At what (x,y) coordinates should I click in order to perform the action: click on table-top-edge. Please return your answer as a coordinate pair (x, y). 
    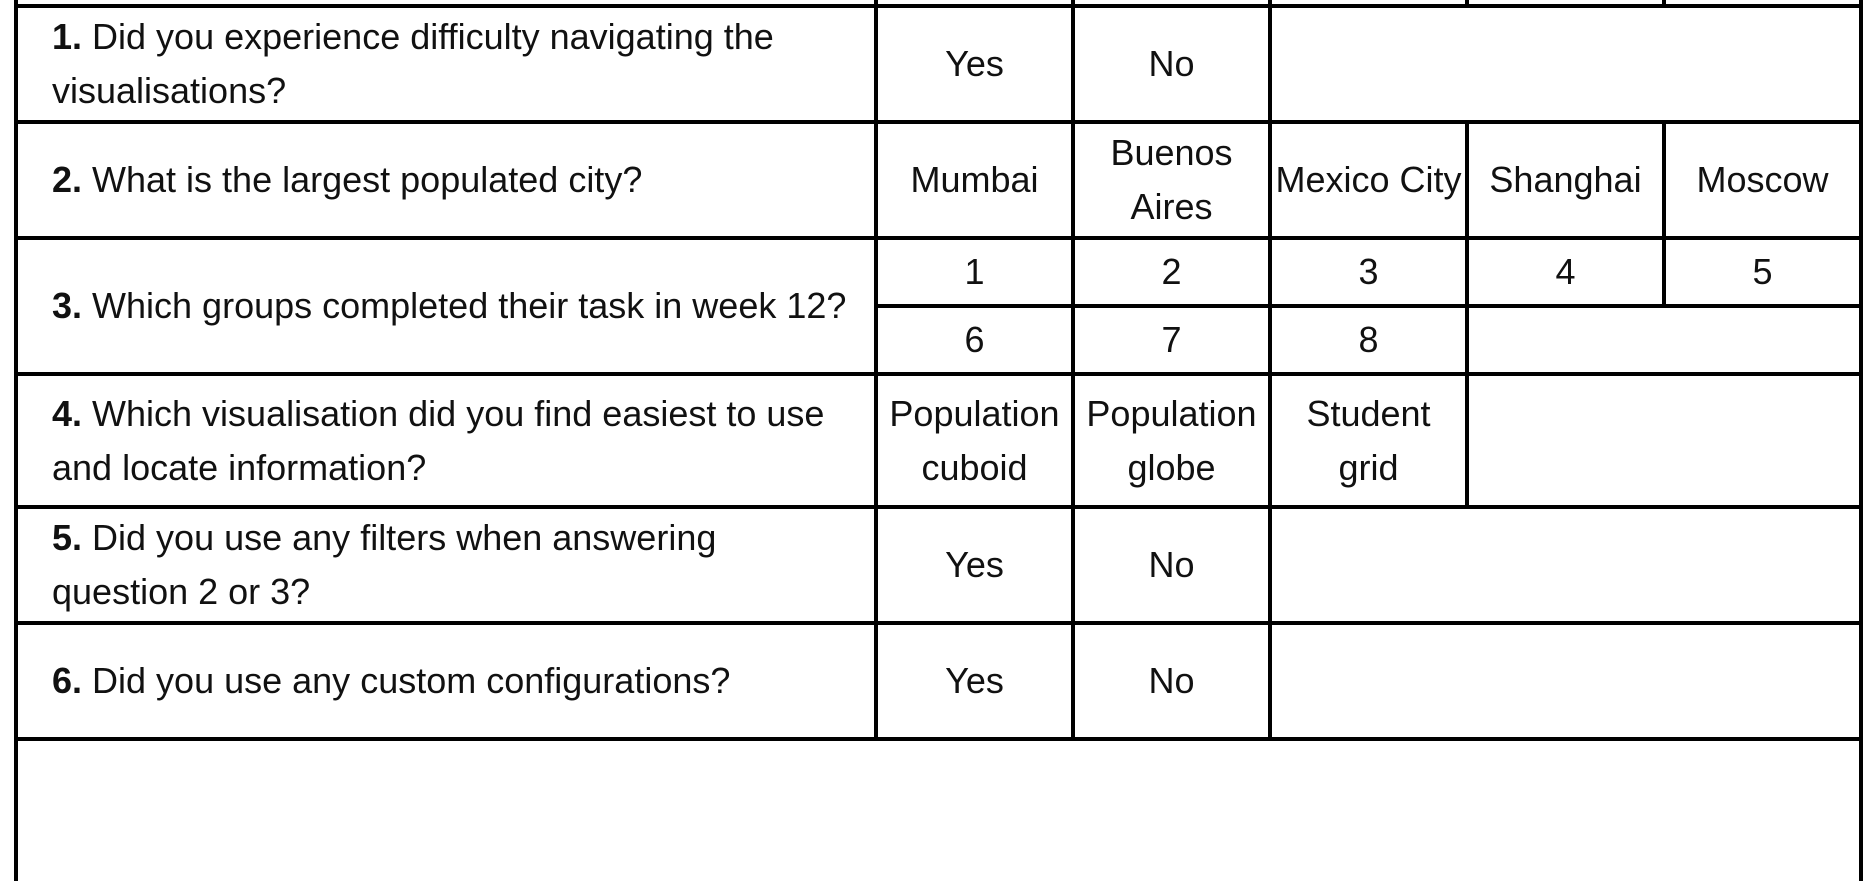
    Looking at the image, I should click on (938, 4).